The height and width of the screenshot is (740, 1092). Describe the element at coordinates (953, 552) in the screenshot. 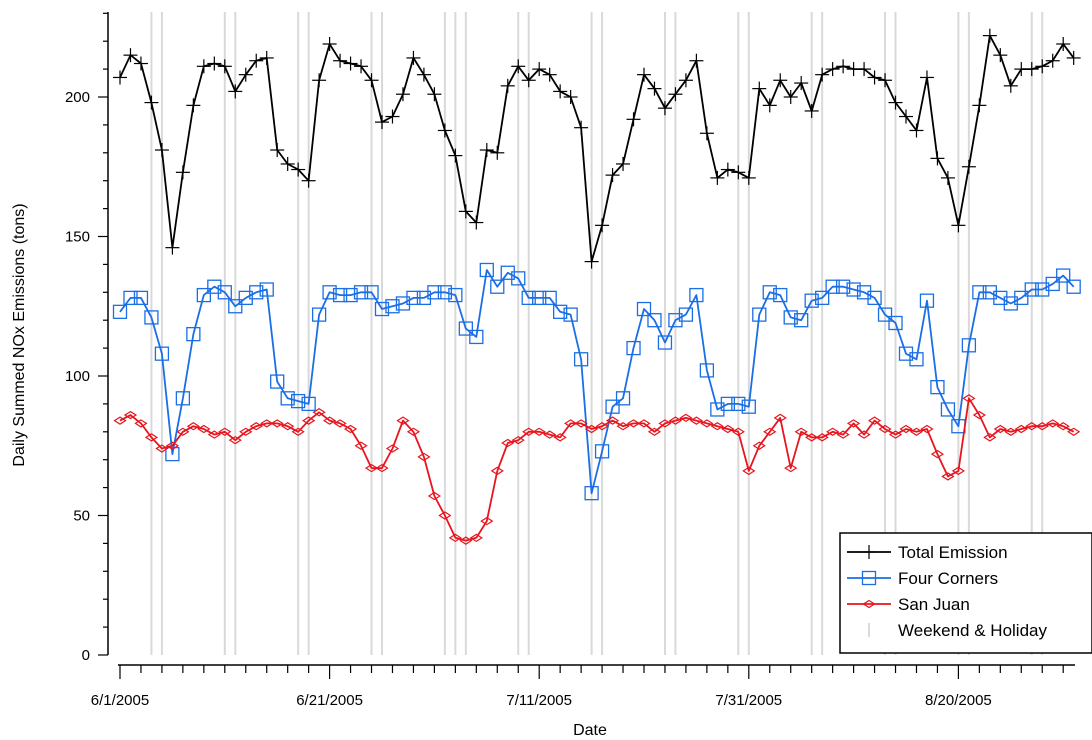

I see `legend-label: Total Emission` at that location.